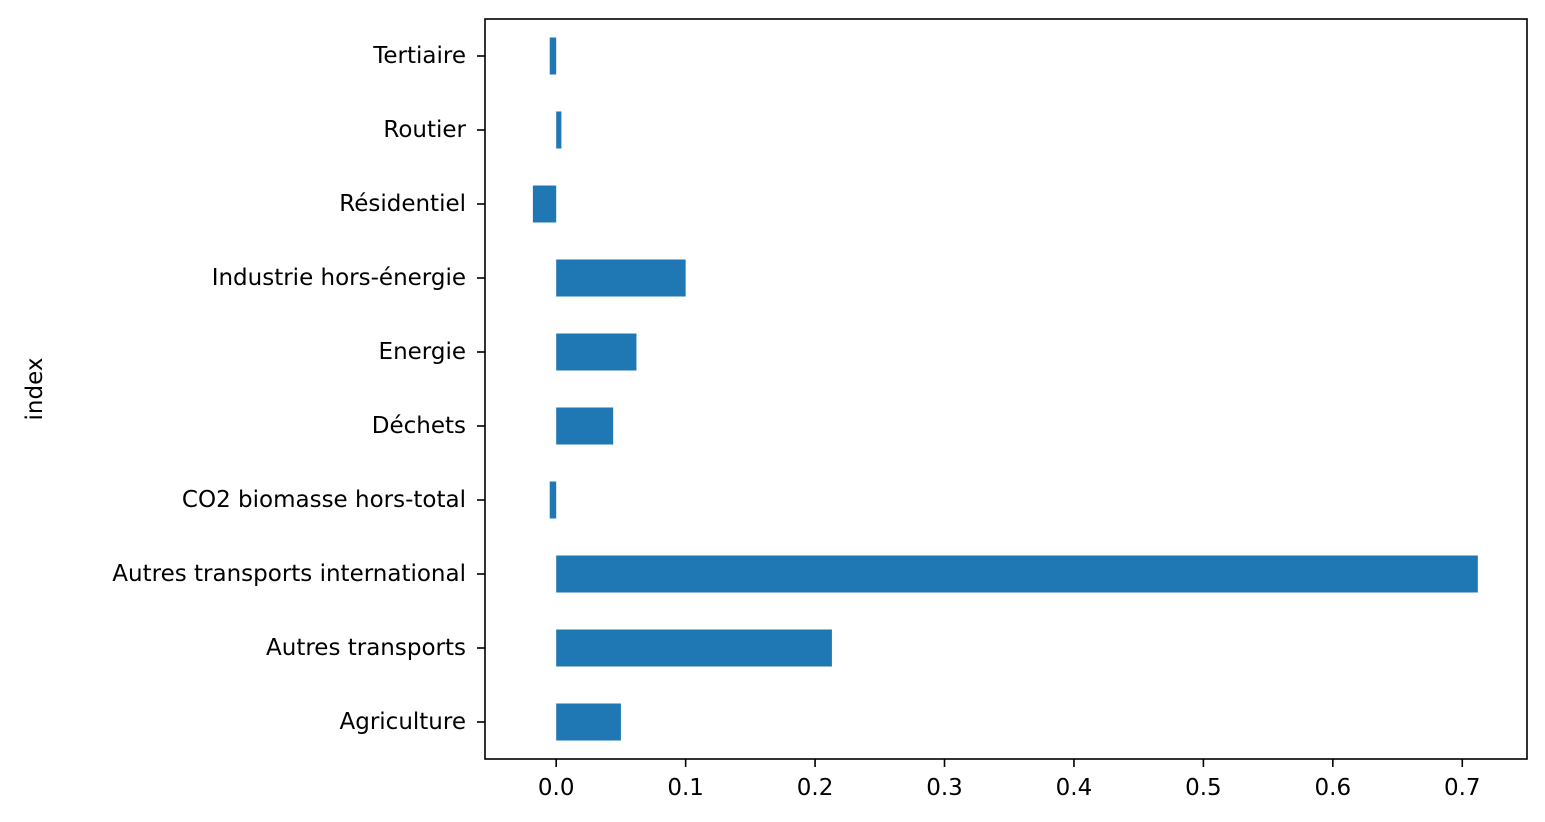  Describe the element at coordinates (35, 389) in the screenshot. I see `y-axis-label: index` at that location.